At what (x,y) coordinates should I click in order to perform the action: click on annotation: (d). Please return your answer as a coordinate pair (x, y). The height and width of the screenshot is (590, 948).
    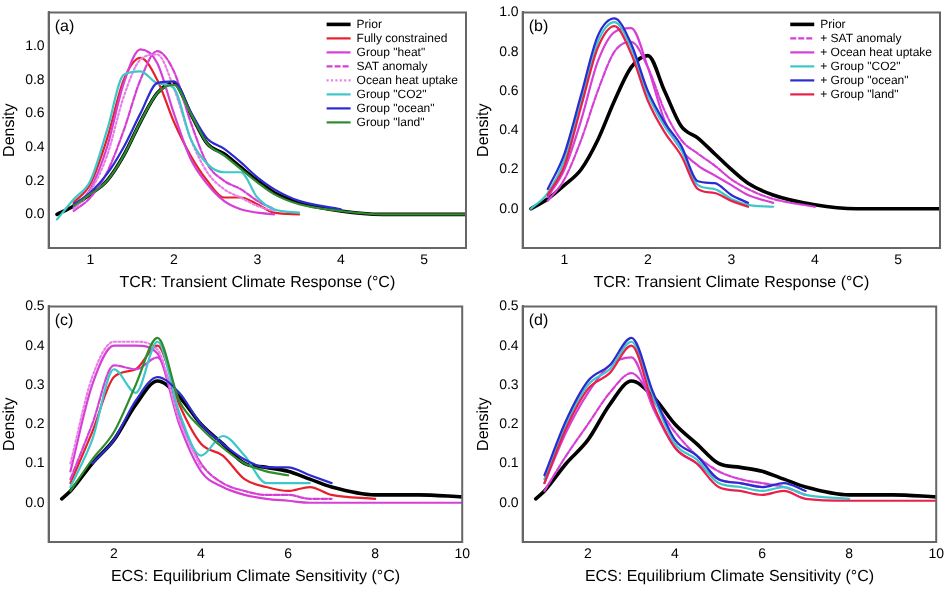
    Looking at the image, I should click on (538, 319).